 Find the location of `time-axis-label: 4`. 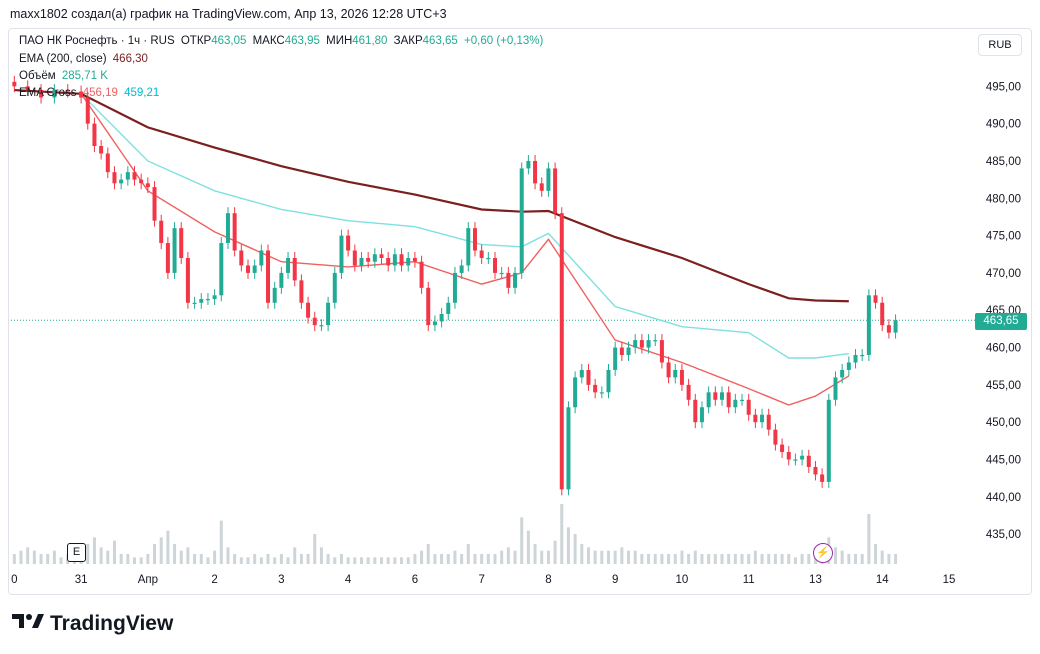

time-axis-label: 4 is located at coordinates (348, 580).